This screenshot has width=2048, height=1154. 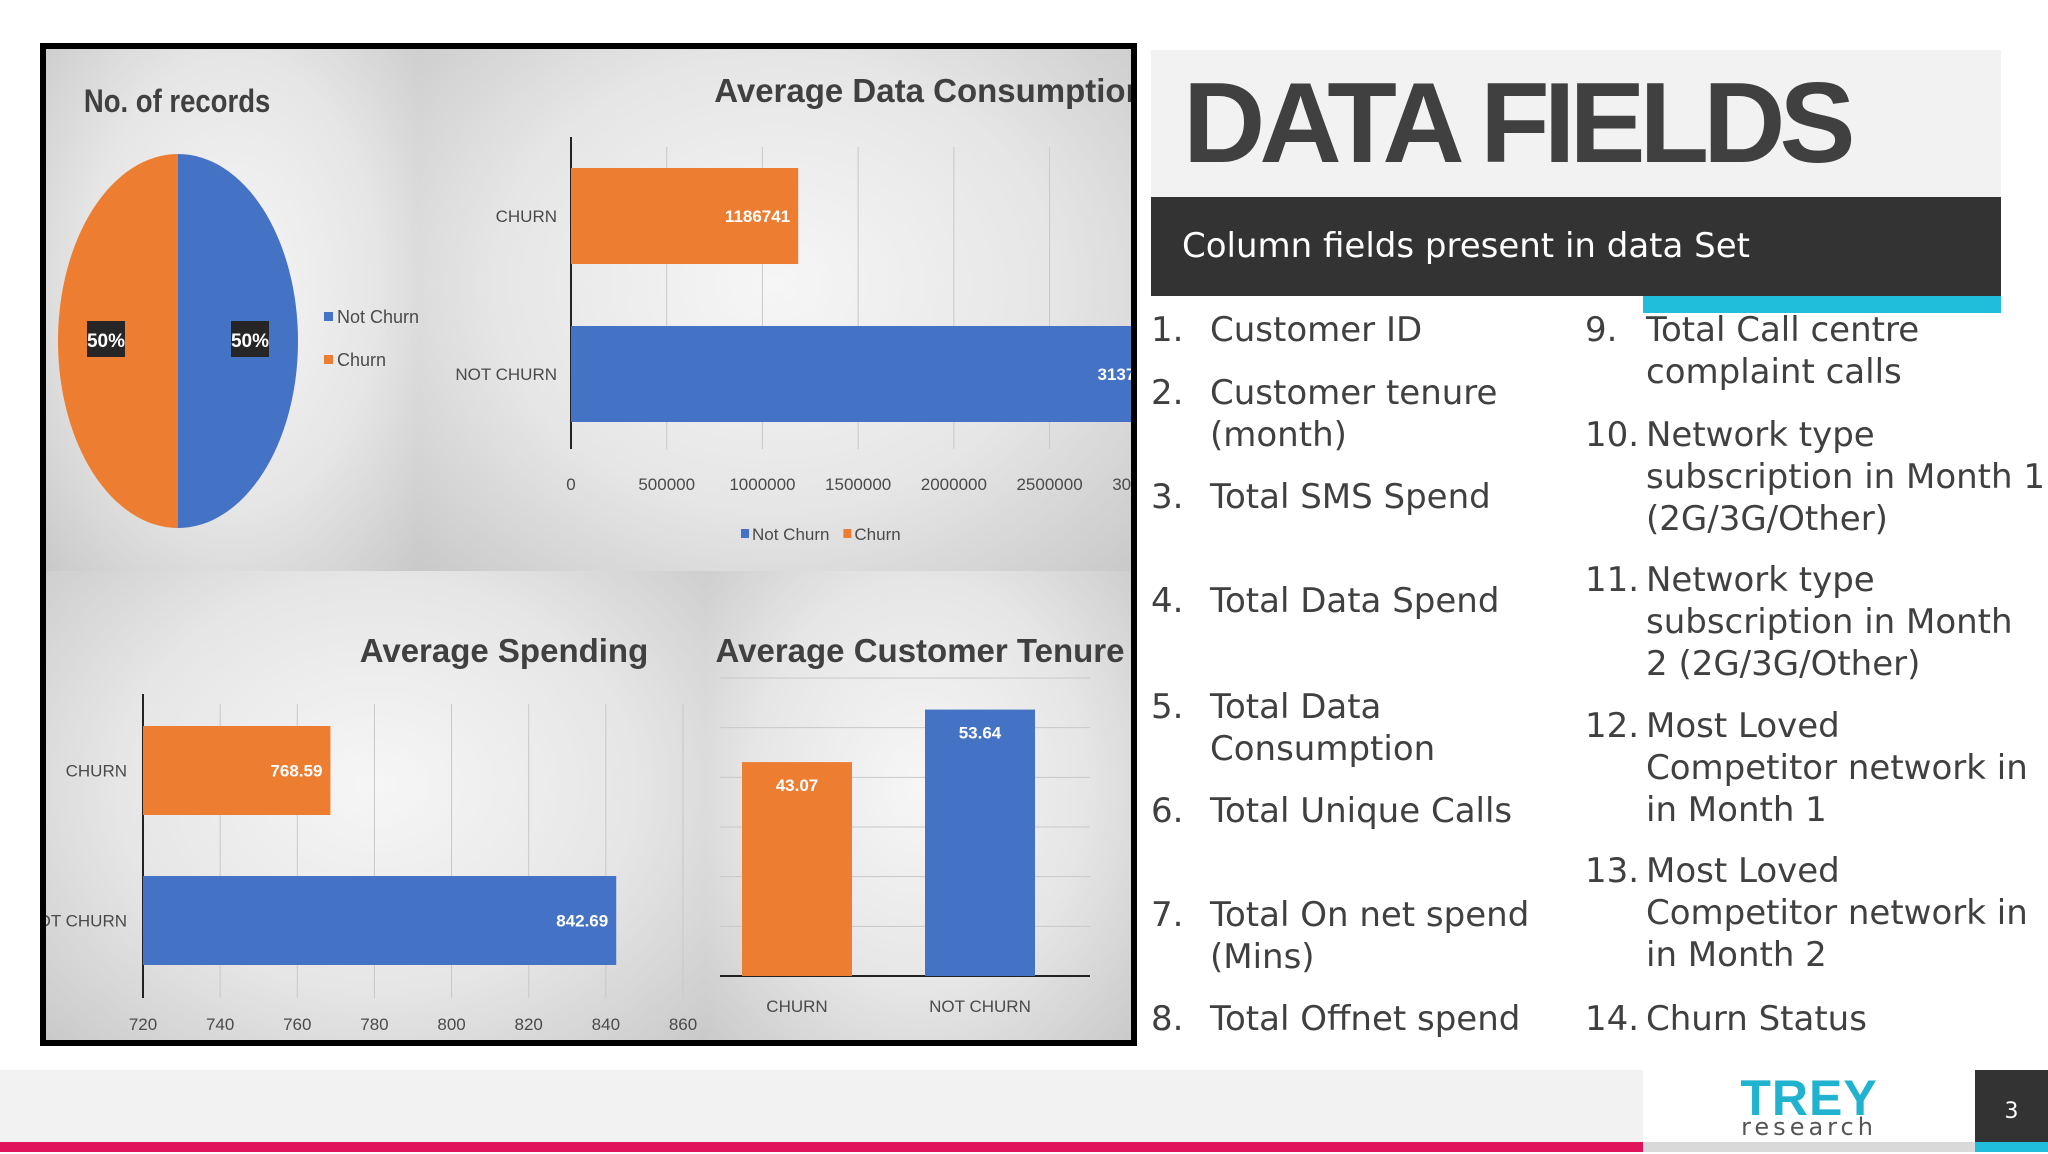 I want to click on page-number-box, so click(x=2011, y=1111).